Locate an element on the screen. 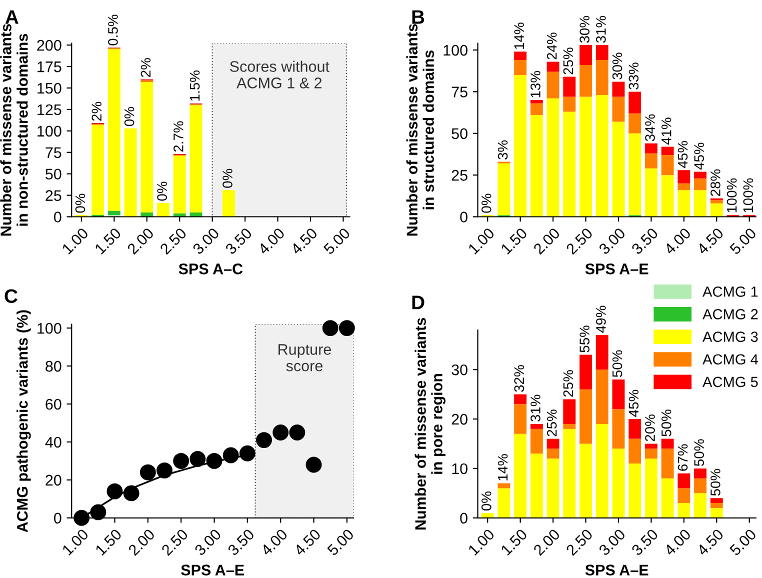  text: 34% is located at coordinates (650, 128).